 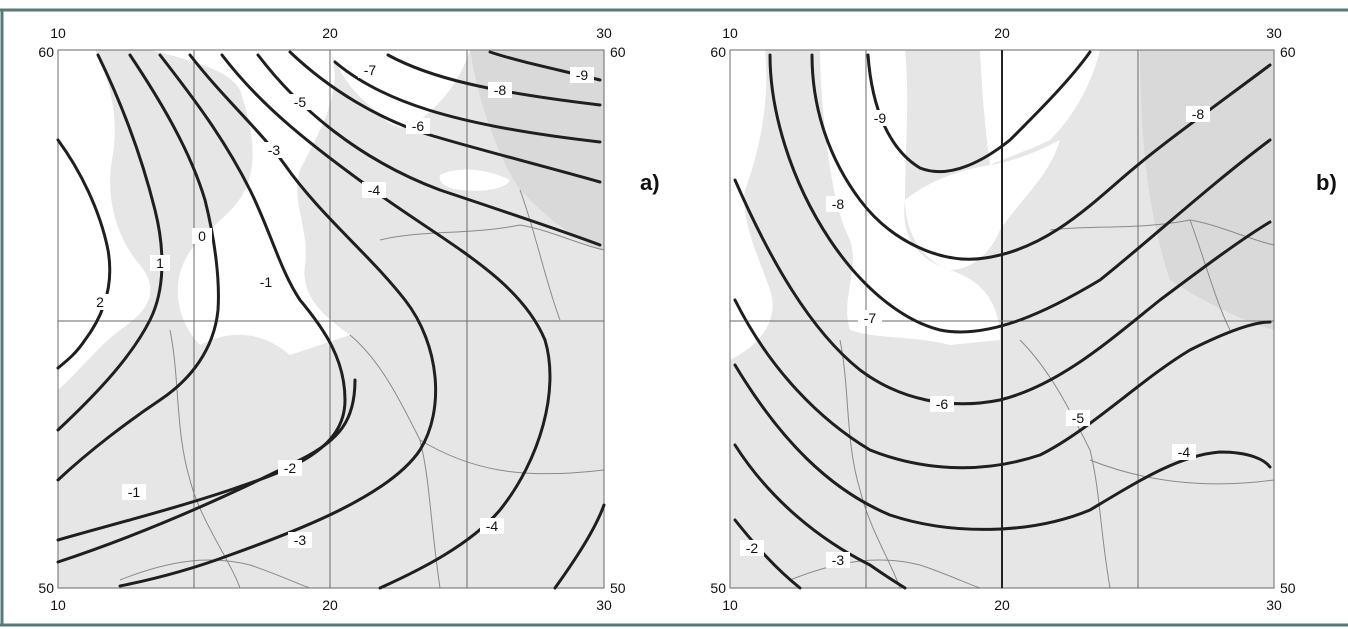 I want to click on tick-b-top-2: 30, so click(x=1274, y=33).